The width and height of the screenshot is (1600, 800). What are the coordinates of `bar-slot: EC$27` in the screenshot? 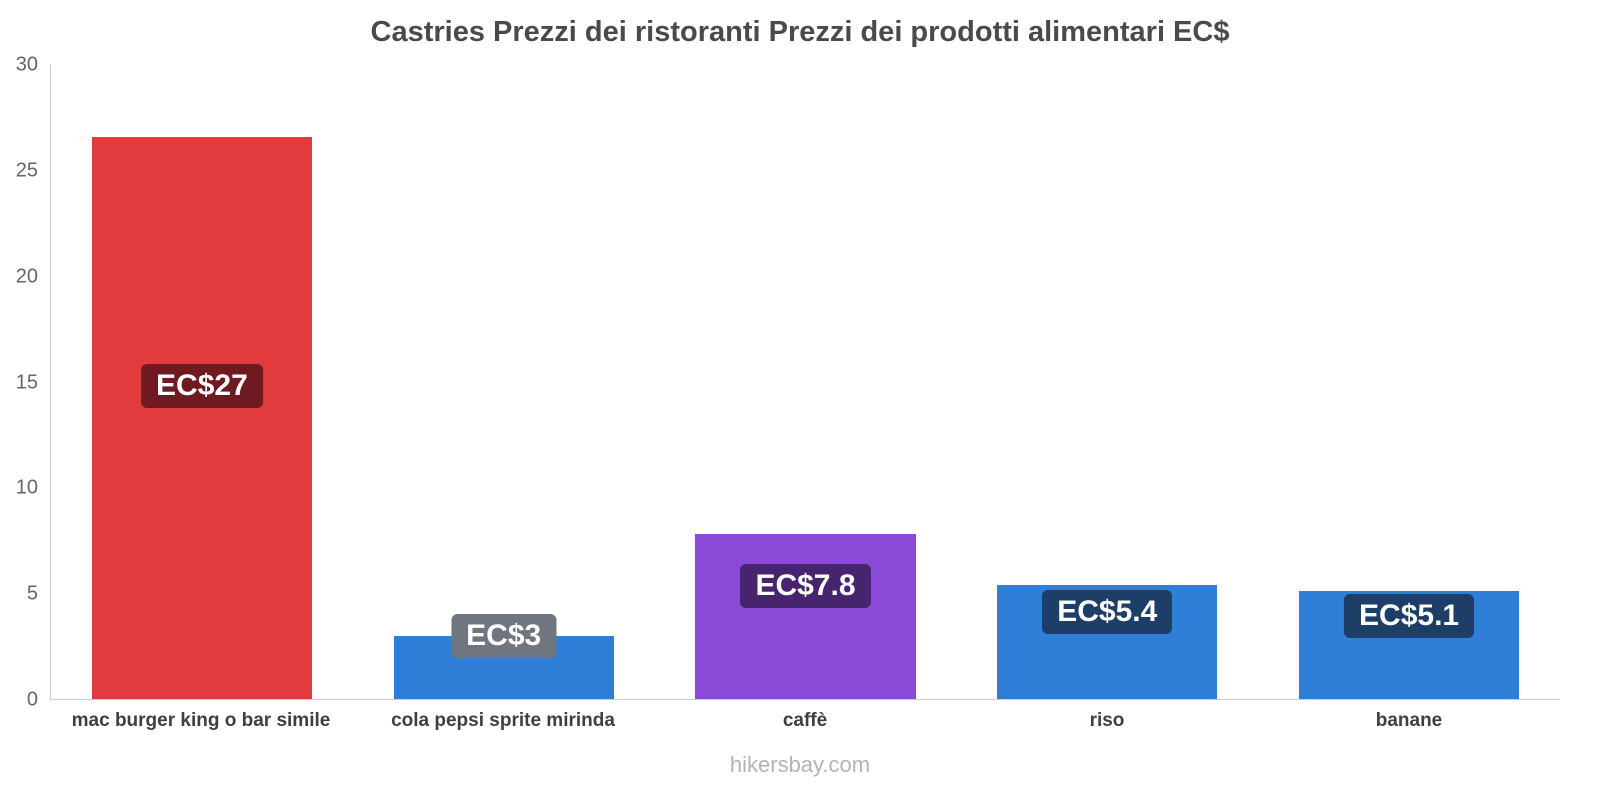 It's located at (202, 382).